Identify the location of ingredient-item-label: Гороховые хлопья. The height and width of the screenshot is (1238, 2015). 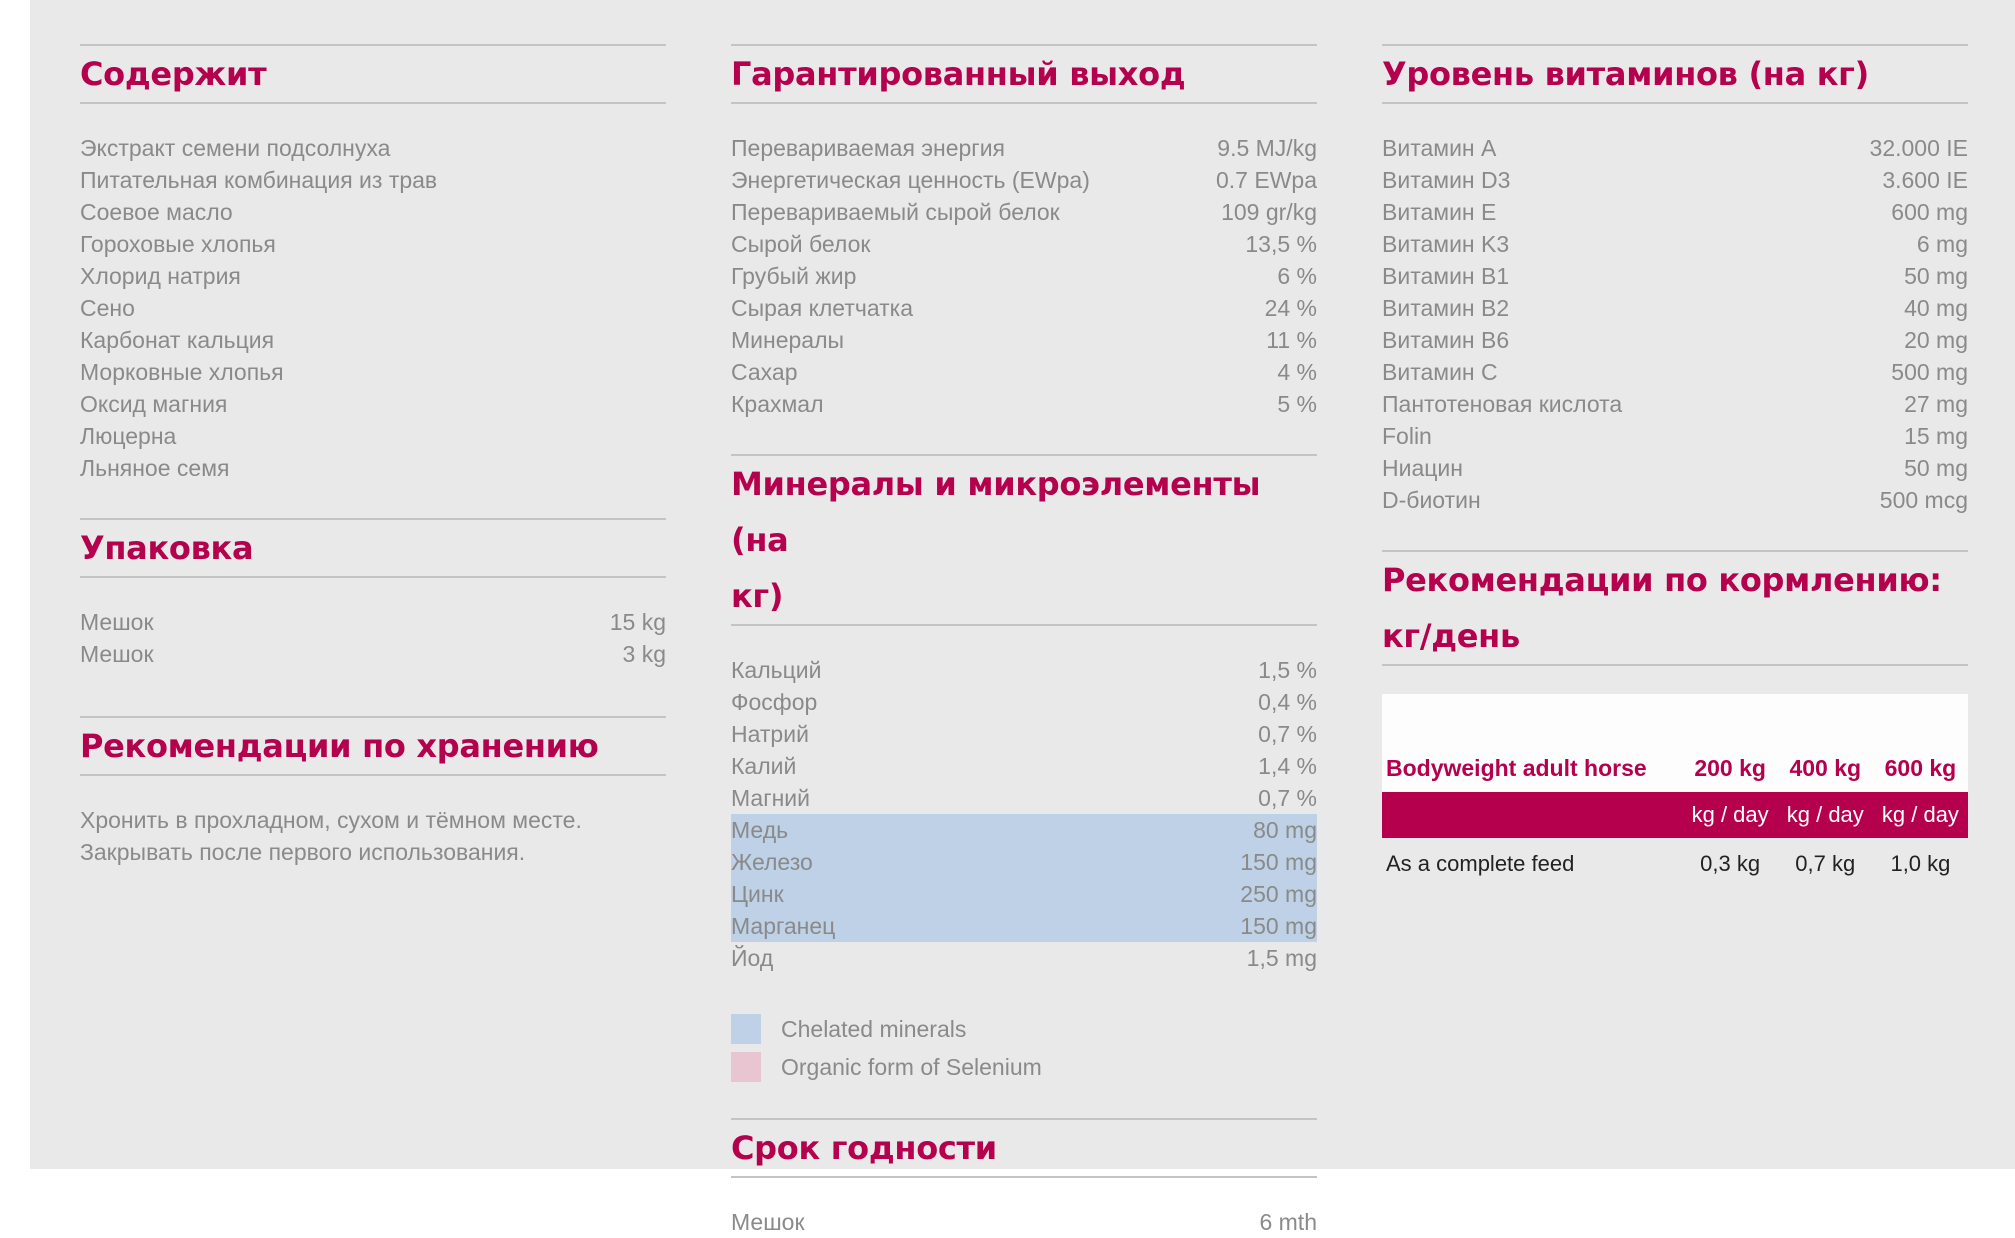
(178, 244).